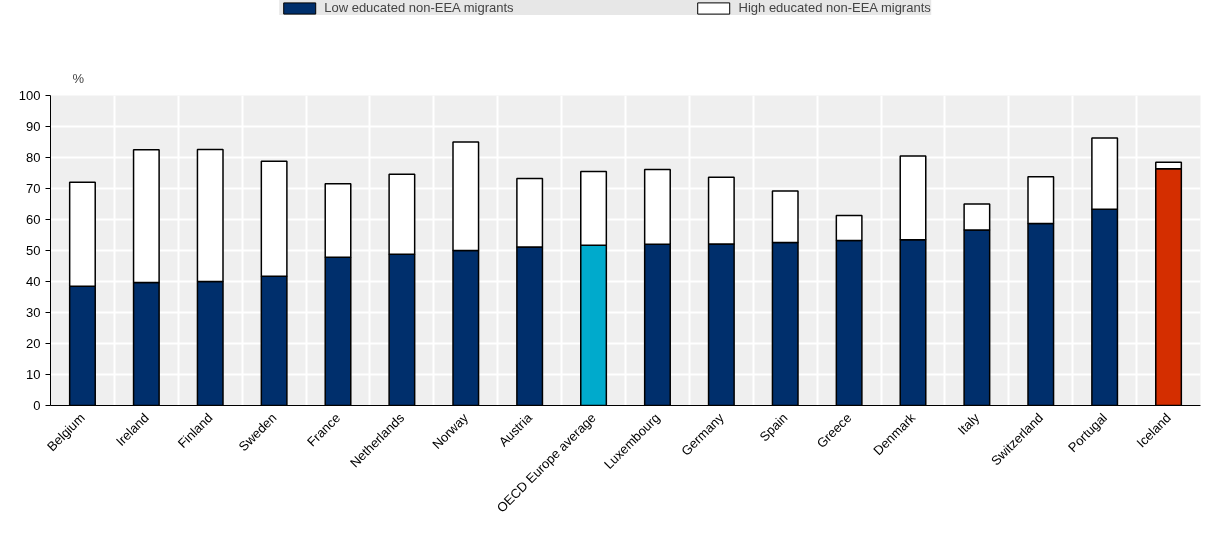 This screenshot has height=545, width=1219. What do you see at coordinates (834, 7) in the screenshot?
I see `legend-label: High educated non-EEA migrants` at bounding box center [834, 7].